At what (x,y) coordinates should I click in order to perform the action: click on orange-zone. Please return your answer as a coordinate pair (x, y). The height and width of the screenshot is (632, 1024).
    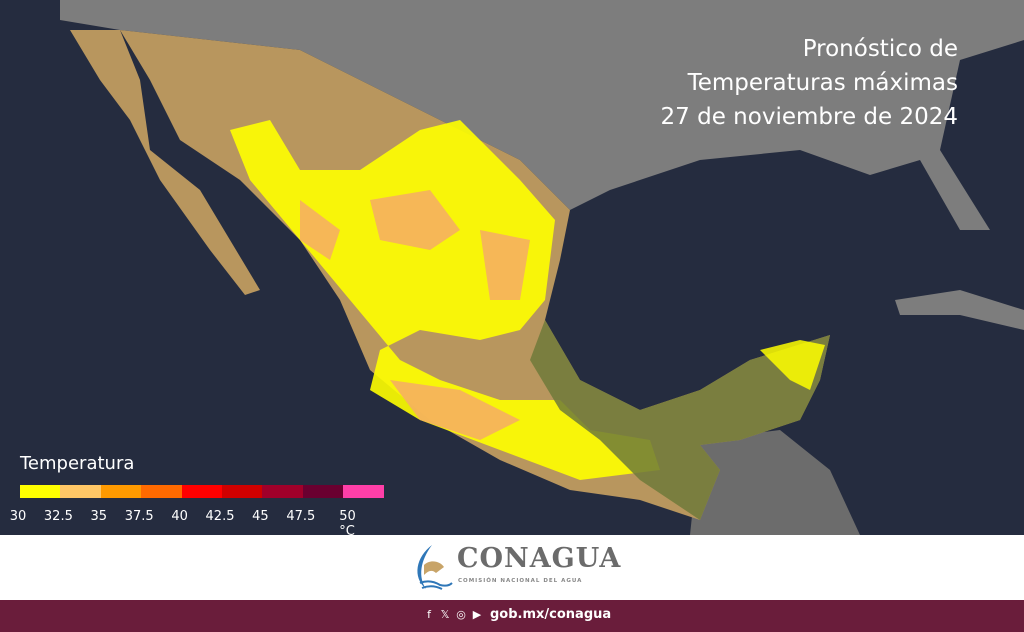
    Looking at the image, I should click on (415, 315).